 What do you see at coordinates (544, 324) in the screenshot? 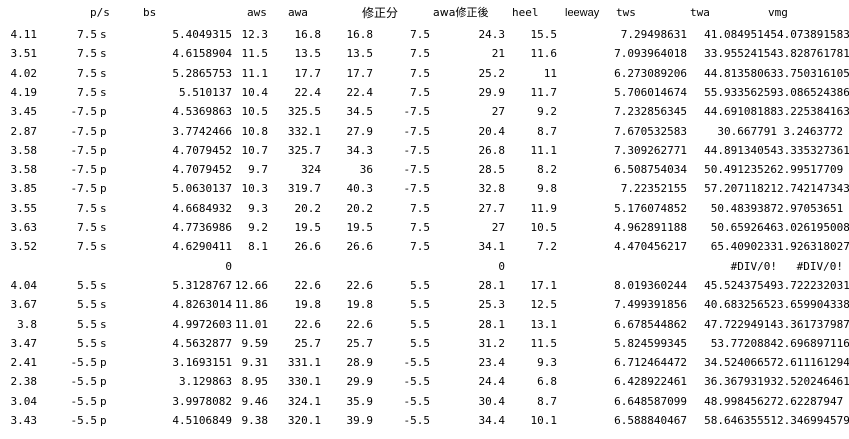
I see `cell-heel: 13.1` at bounding box center [544, 324].